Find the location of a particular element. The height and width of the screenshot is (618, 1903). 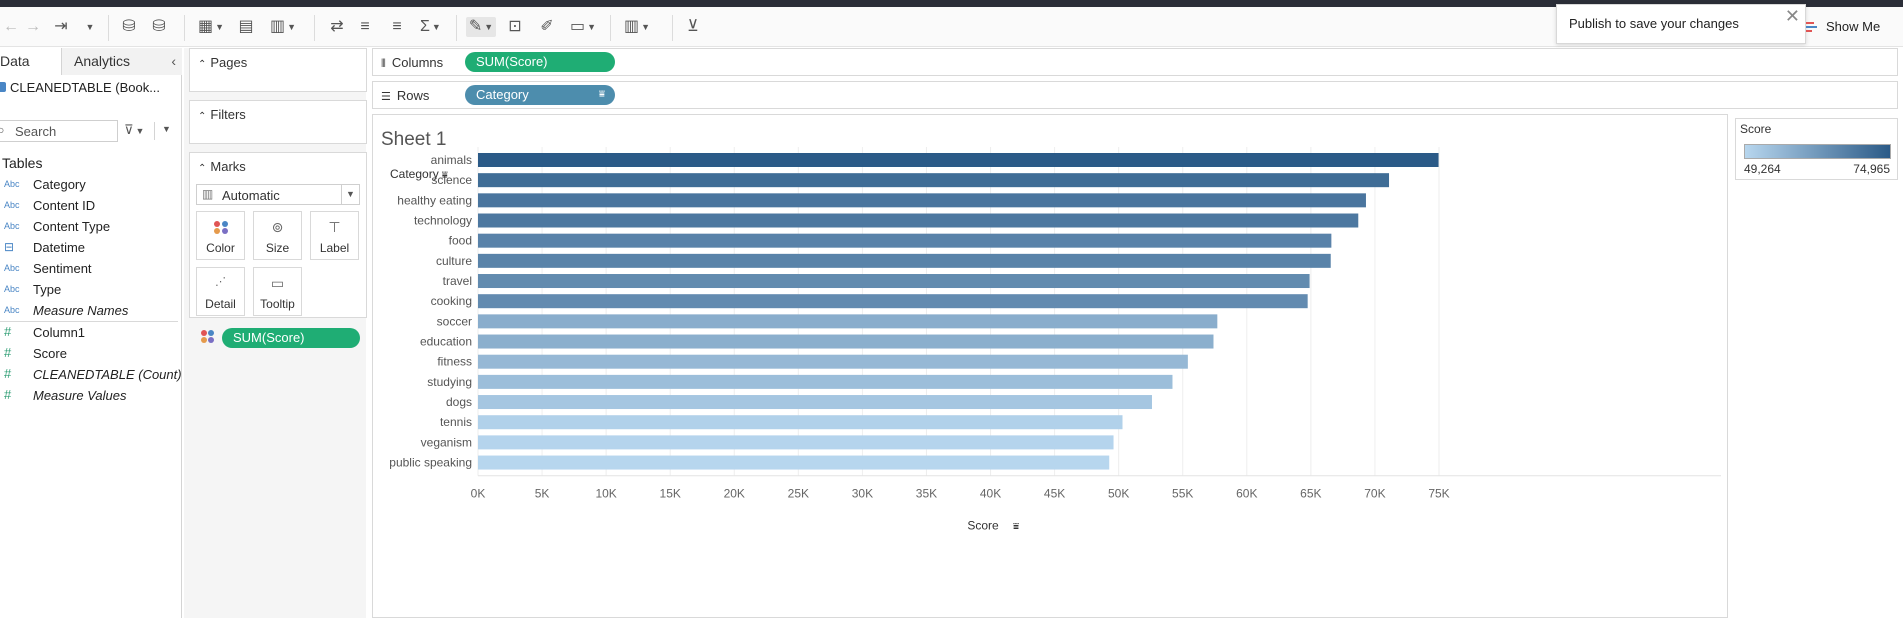

category-label: fitness is located at coordinates (454, 362).